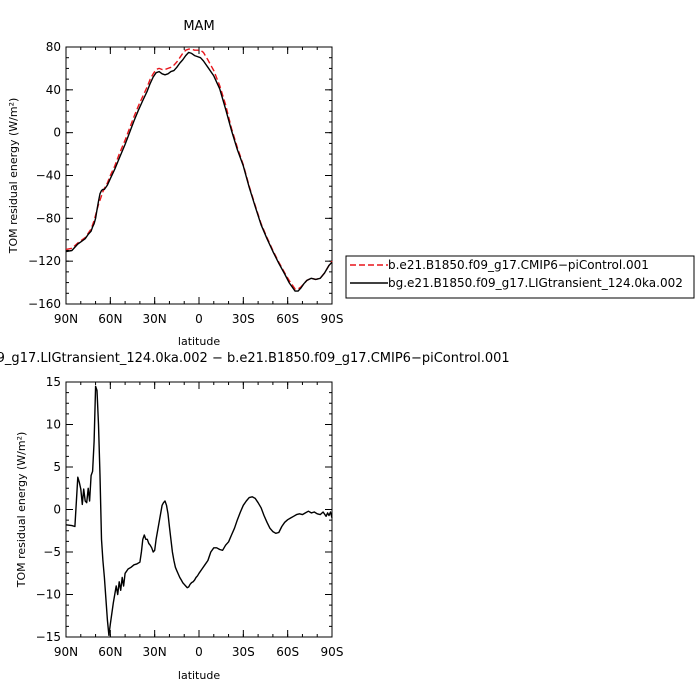  I want to click on plot-frame, so click(199, 175).